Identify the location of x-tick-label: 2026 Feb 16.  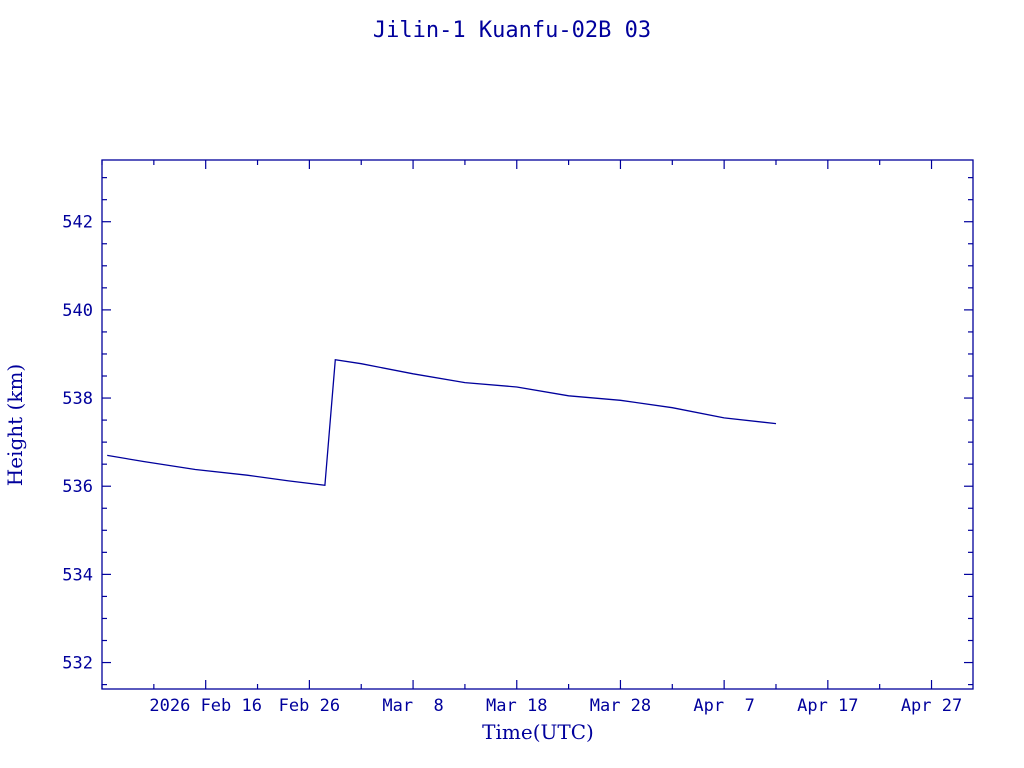
(205, 706).